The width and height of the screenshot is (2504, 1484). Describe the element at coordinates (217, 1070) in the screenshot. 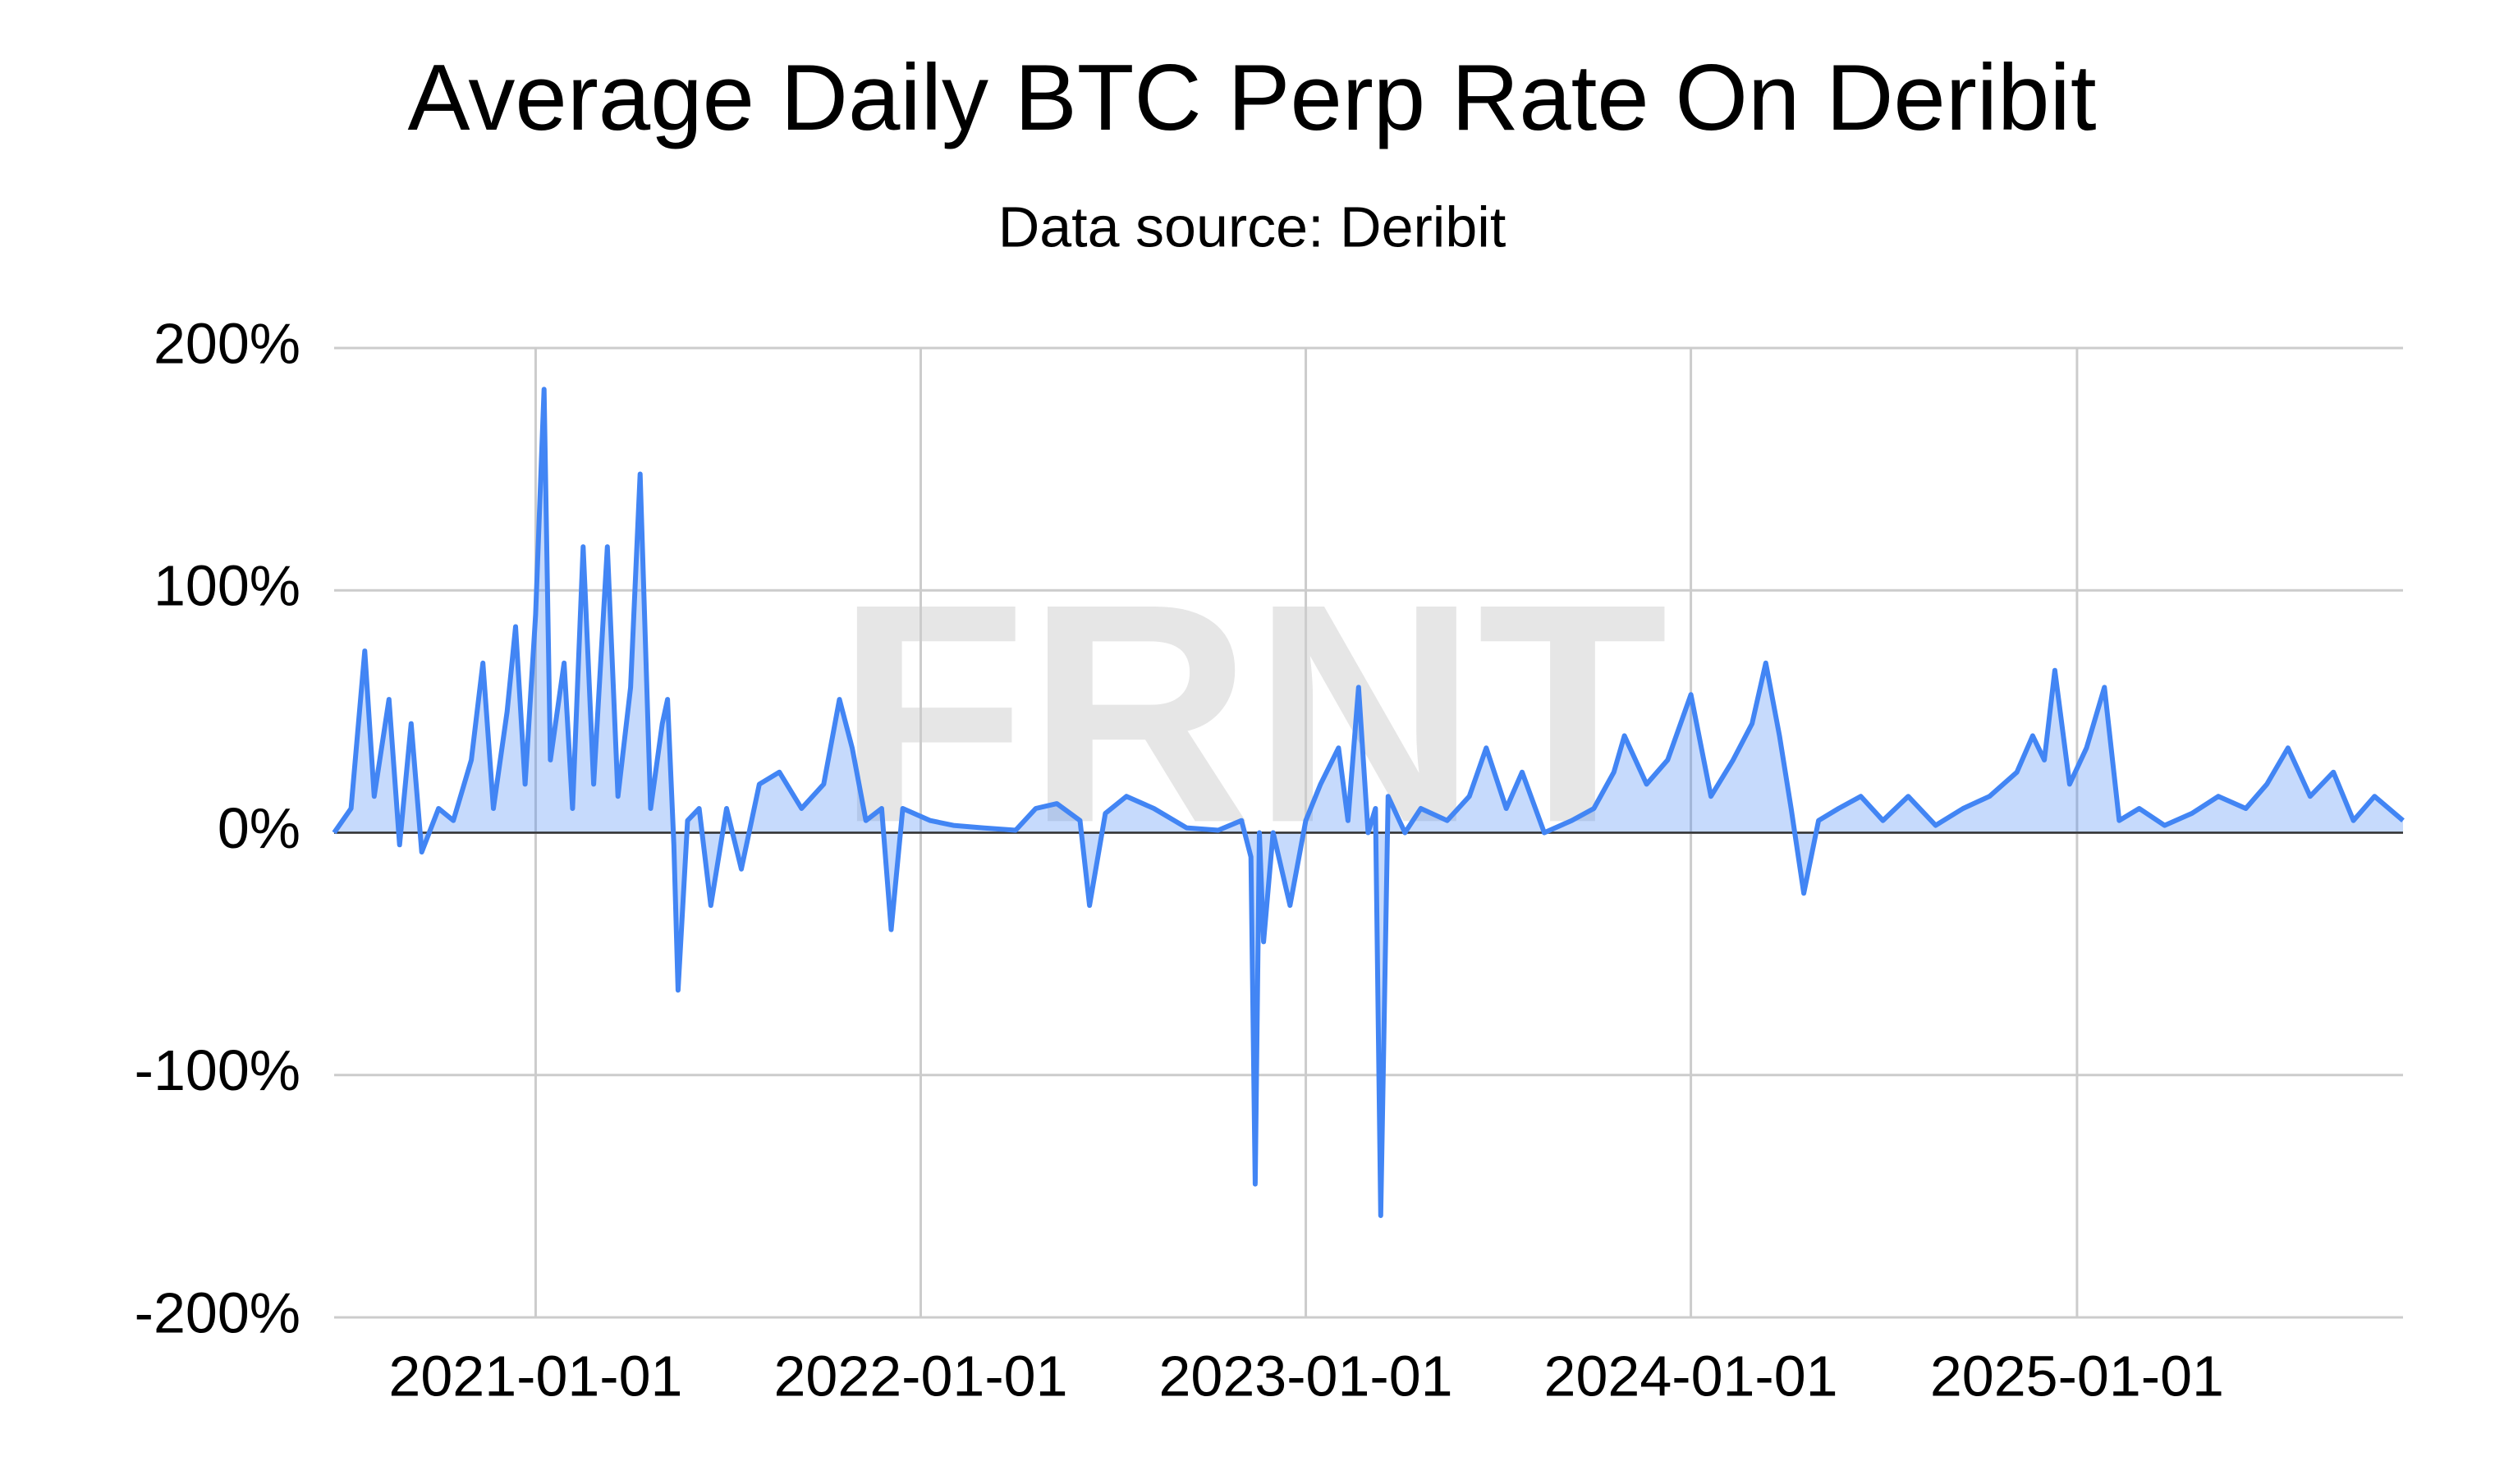

I see `y-tick-label: -100%` at that location.